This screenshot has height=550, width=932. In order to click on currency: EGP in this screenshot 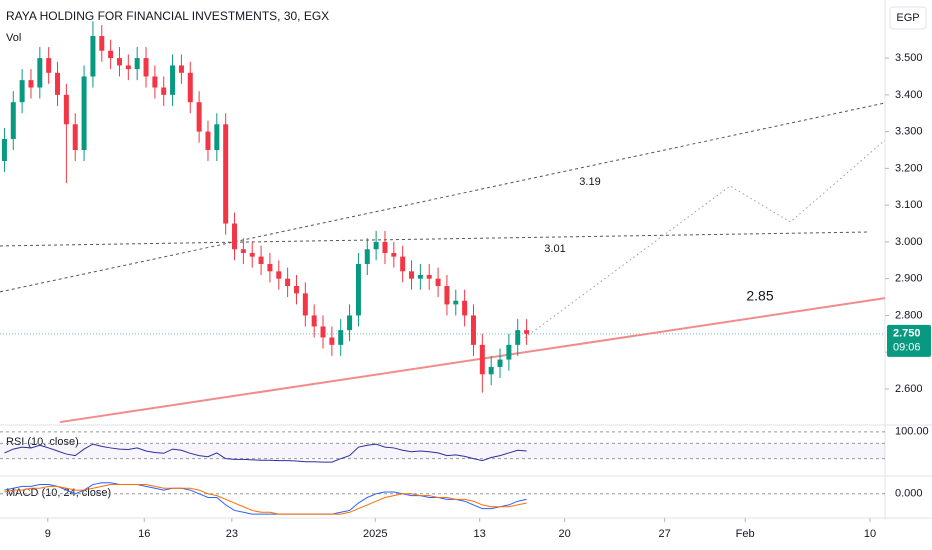, I will do `click(907, 18)`.